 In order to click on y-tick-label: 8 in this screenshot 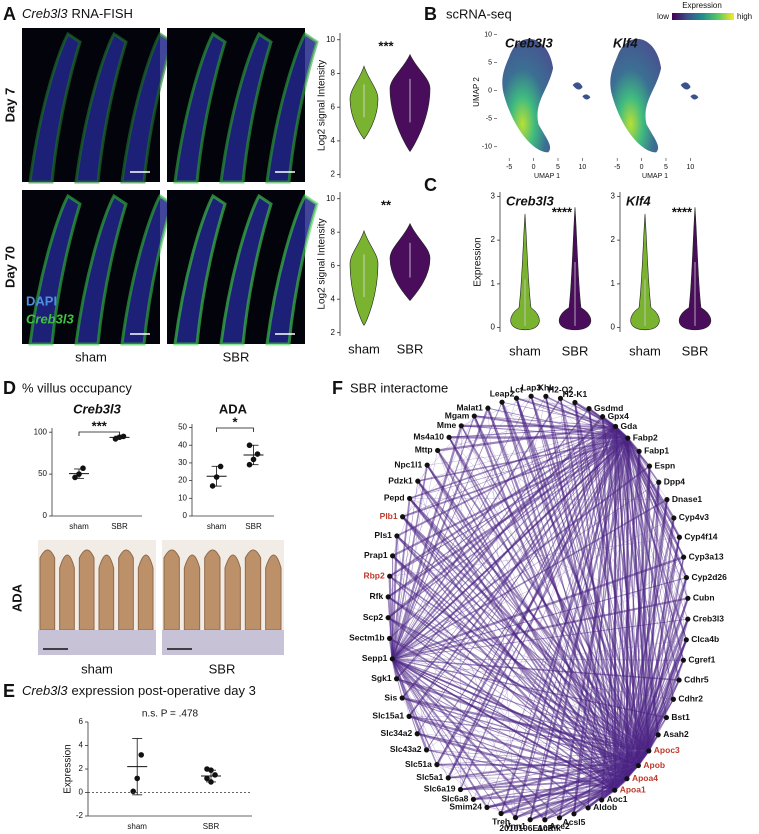, I will do `click(333, 73)`.